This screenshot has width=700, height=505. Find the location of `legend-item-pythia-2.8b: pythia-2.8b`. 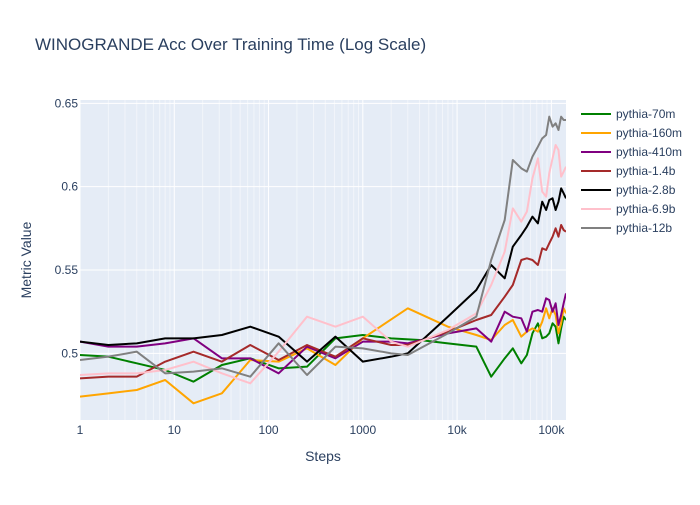

legend-item-pythia-2.8b: pythia-2.8b is located at coordinates (628, 190).